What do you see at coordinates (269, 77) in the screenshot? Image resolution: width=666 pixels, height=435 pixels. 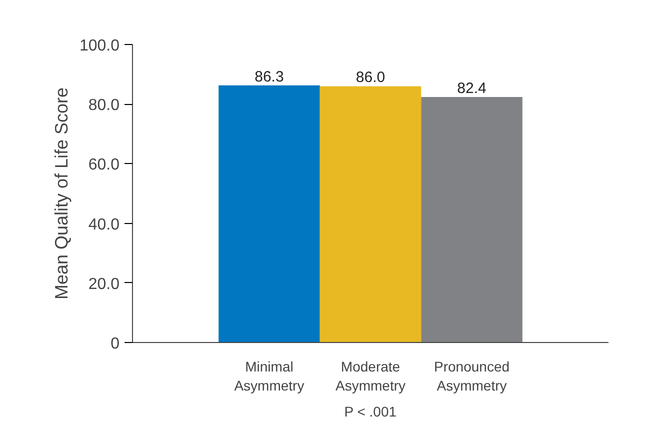 I see `data-label: 86.3` at bounding box center [269, 77].